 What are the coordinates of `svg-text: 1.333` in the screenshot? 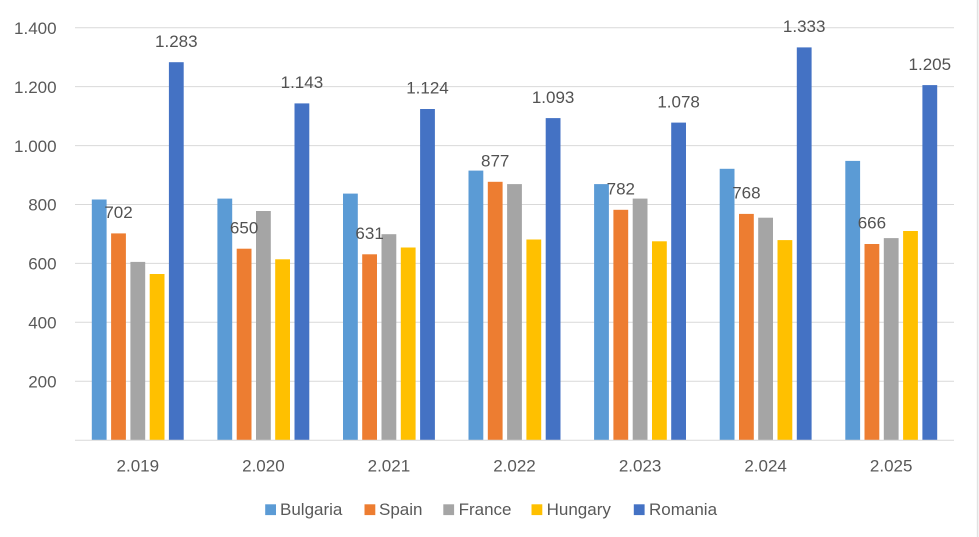 It's located at (804, 26).